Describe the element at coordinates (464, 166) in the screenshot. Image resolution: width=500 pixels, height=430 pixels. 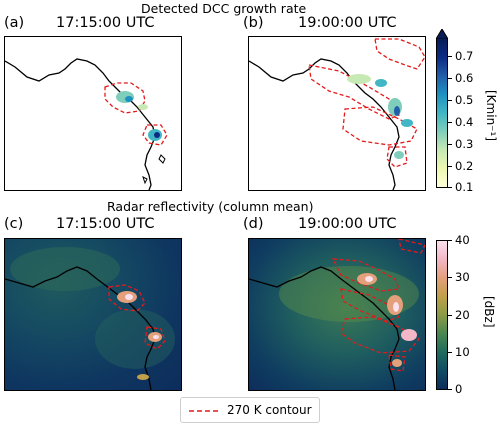
I see `colorbar-top-tick: 0.2` at that location.